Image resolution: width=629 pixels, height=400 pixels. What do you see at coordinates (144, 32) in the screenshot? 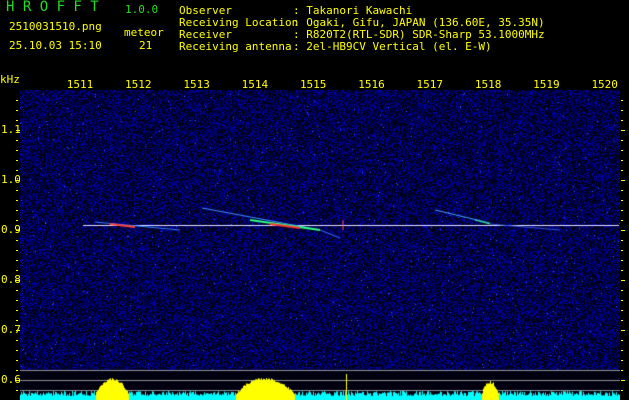
I see `meteor-label: meteor` at bounding box center [144, 32].